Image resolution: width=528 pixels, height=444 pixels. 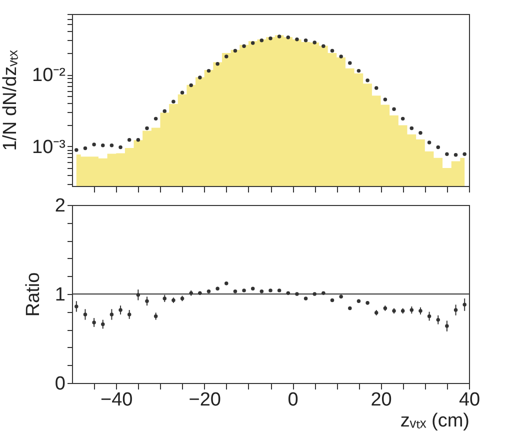 What do you see at coordinates (469, 400) in the screenshot?
I see `x-tick-label: 40` at bounding box center [469, 400].